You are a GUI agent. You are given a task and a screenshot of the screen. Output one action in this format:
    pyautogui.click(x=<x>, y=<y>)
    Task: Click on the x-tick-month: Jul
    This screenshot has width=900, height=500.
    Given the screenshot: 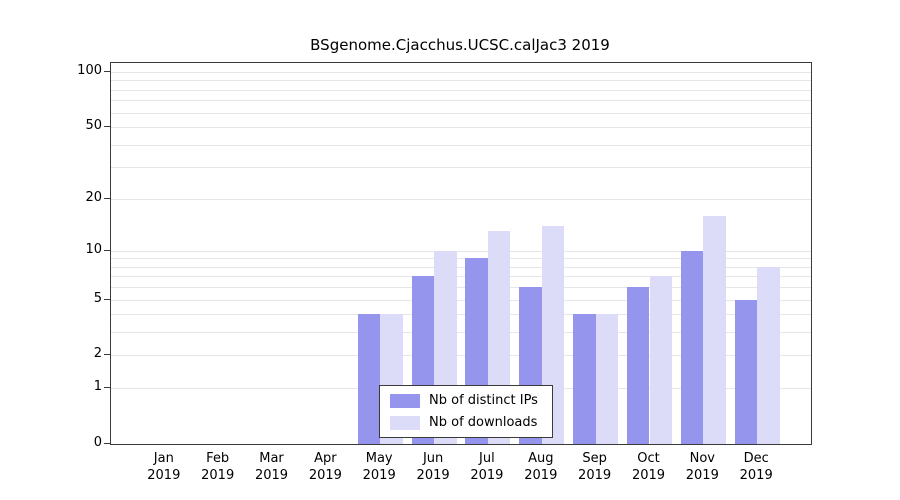 What is the action you would take?
    pyautogui.click(x=487, y=458)
    